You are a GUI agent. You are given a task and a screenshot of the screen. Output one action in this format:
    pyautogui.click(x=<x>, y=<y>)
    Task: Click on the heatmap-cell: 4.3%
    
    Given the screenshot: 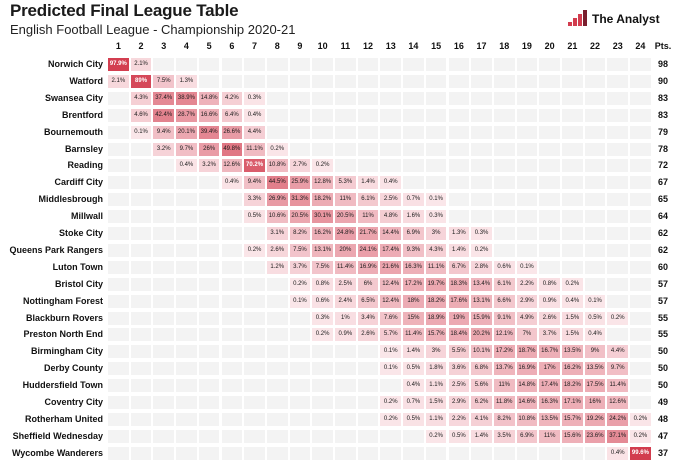 What is the action you would take?
    pyautogui.click(x=141, y=98)
    